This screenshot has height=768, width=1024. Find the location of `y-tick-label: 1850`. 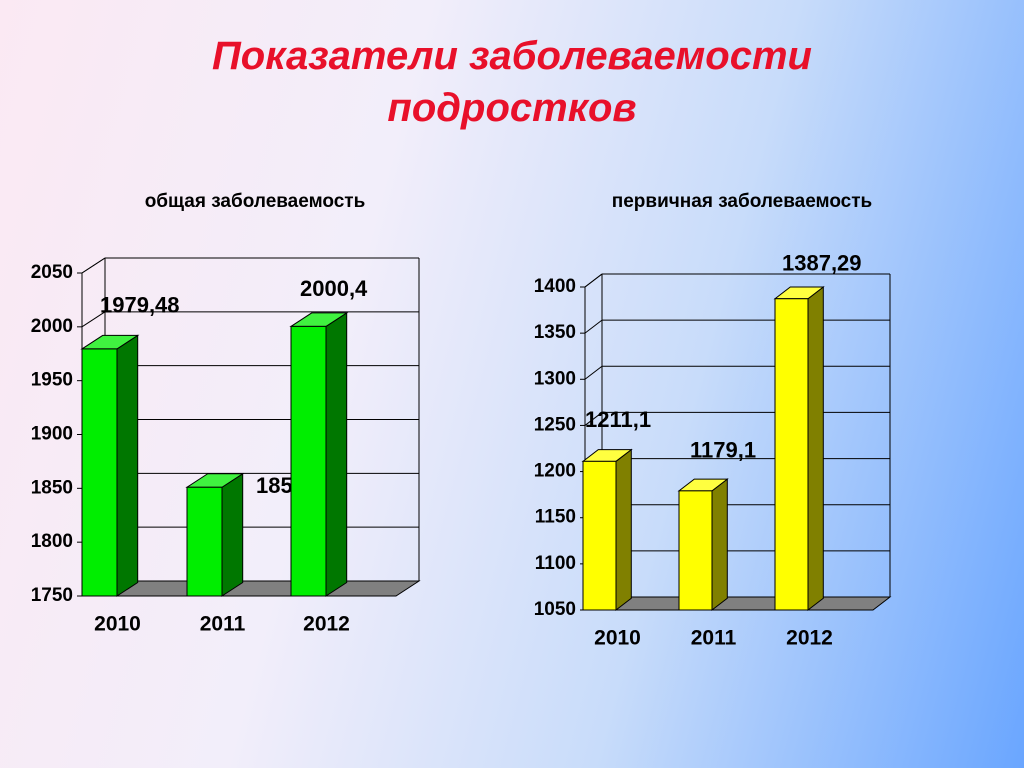

y-tick-label: 1850 is located at coordinates (52, 487).